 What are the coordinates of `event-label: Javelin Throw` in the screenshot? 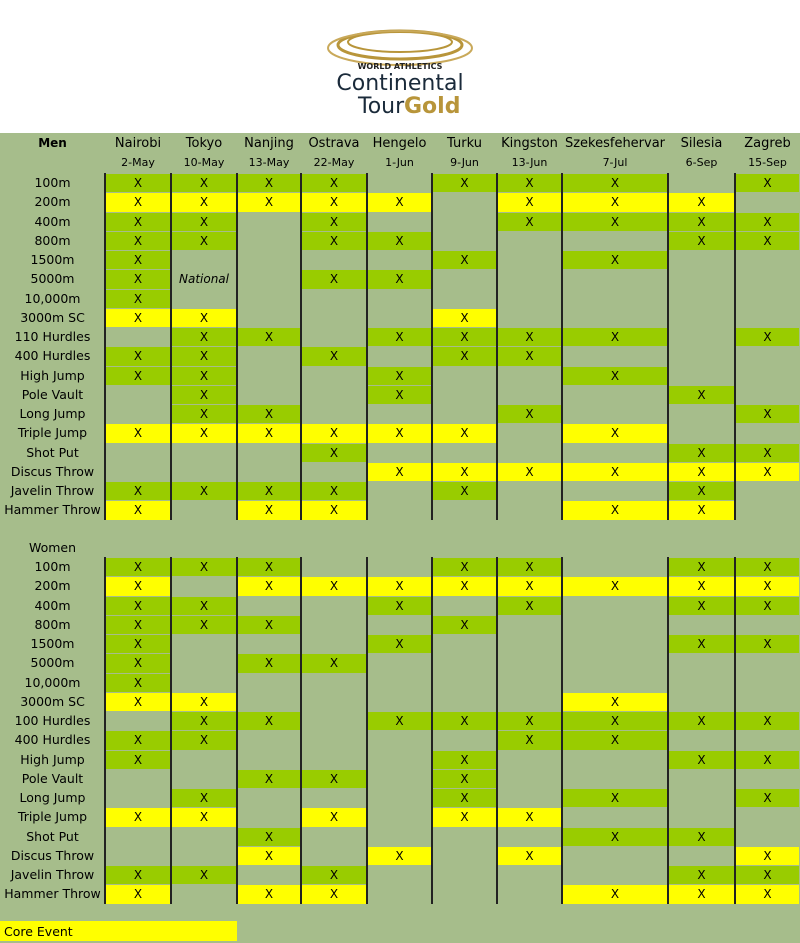 It's located at (52, 491).